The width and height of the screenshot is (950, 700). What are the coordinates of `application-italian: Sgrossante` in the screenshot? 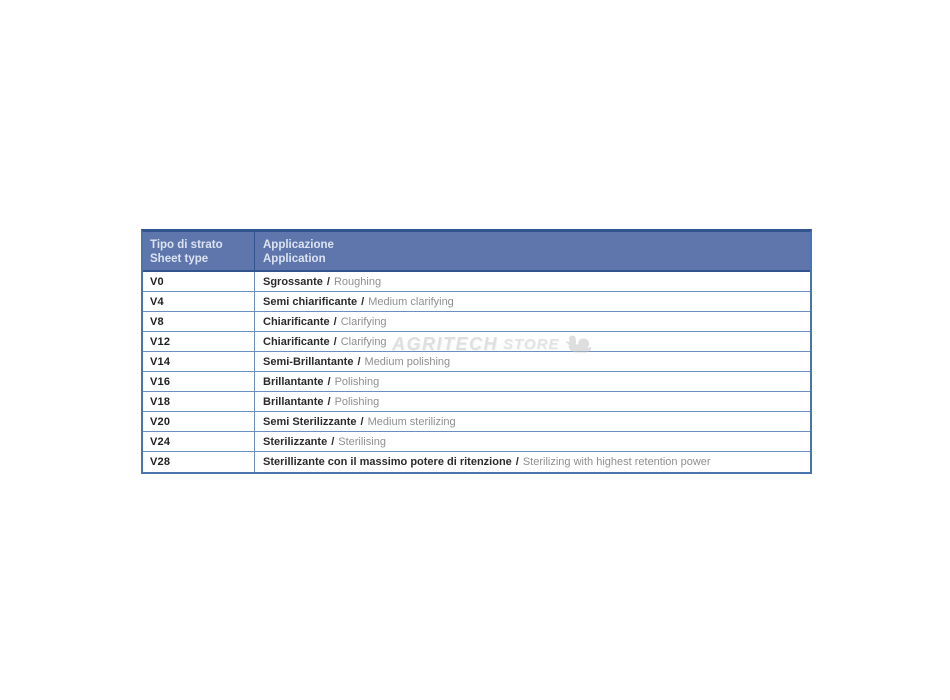 It's located at (293, 281).